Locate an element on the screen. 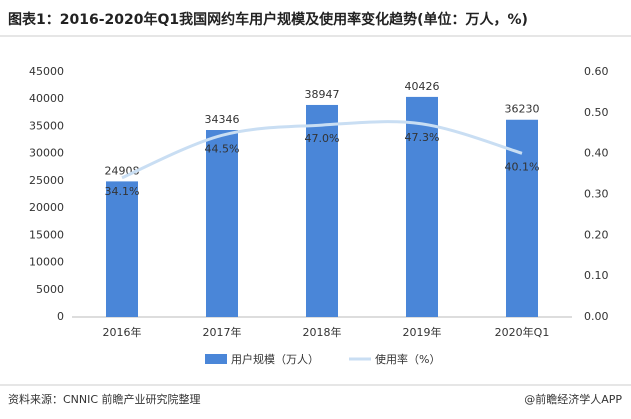 This screenshot has width=631, height=419. y-tick-label: 10000 is located at coordinates (46, 262).